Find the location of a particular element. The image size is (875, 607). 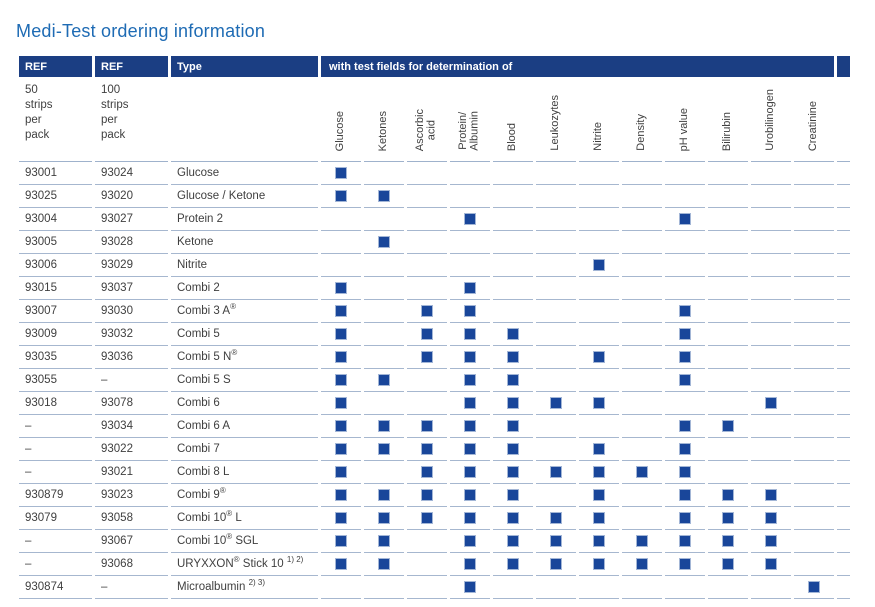

table-row: 93035 93036 Combi 5 N® is located at coordinates (435, 357).